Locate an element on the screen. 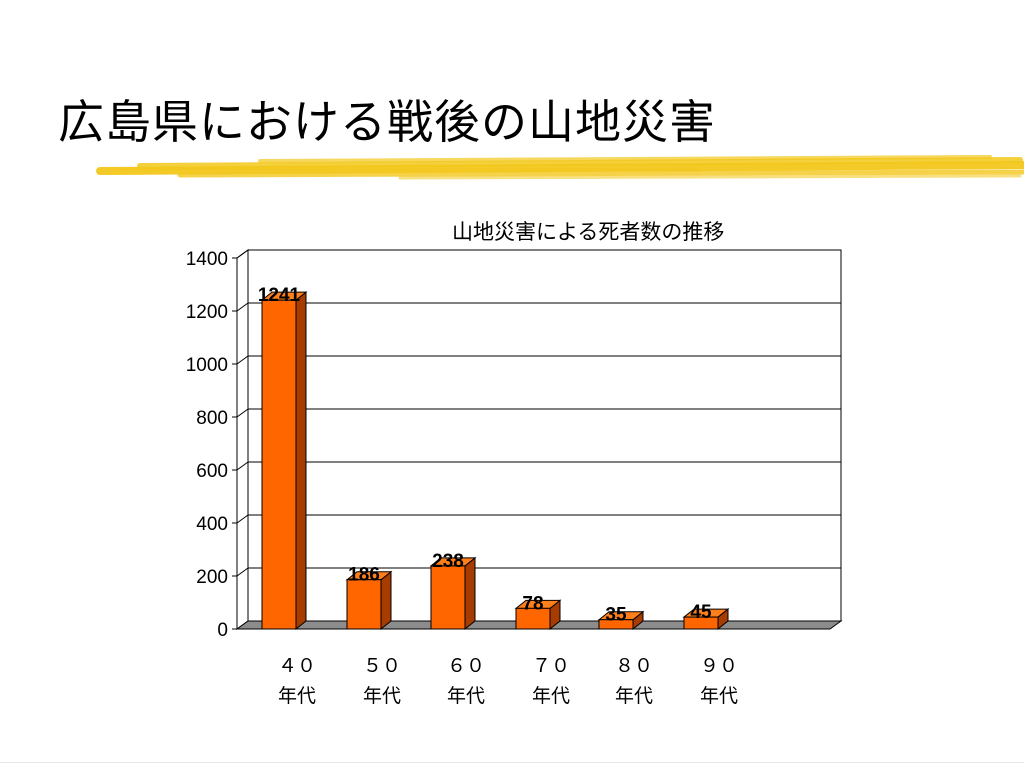 The height and width of the screenshot is (768, 1024). data-label-3: 78 is located at coordinates (532, 603).